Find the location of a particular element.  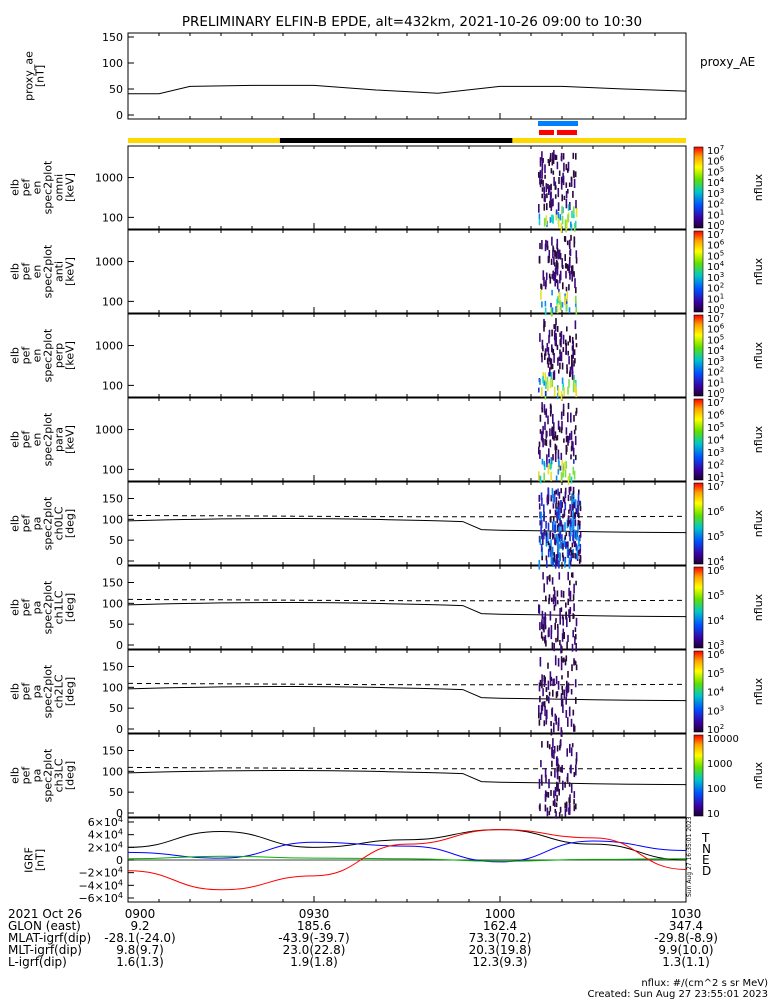

panel-frame is located at coordinates (407, 523).